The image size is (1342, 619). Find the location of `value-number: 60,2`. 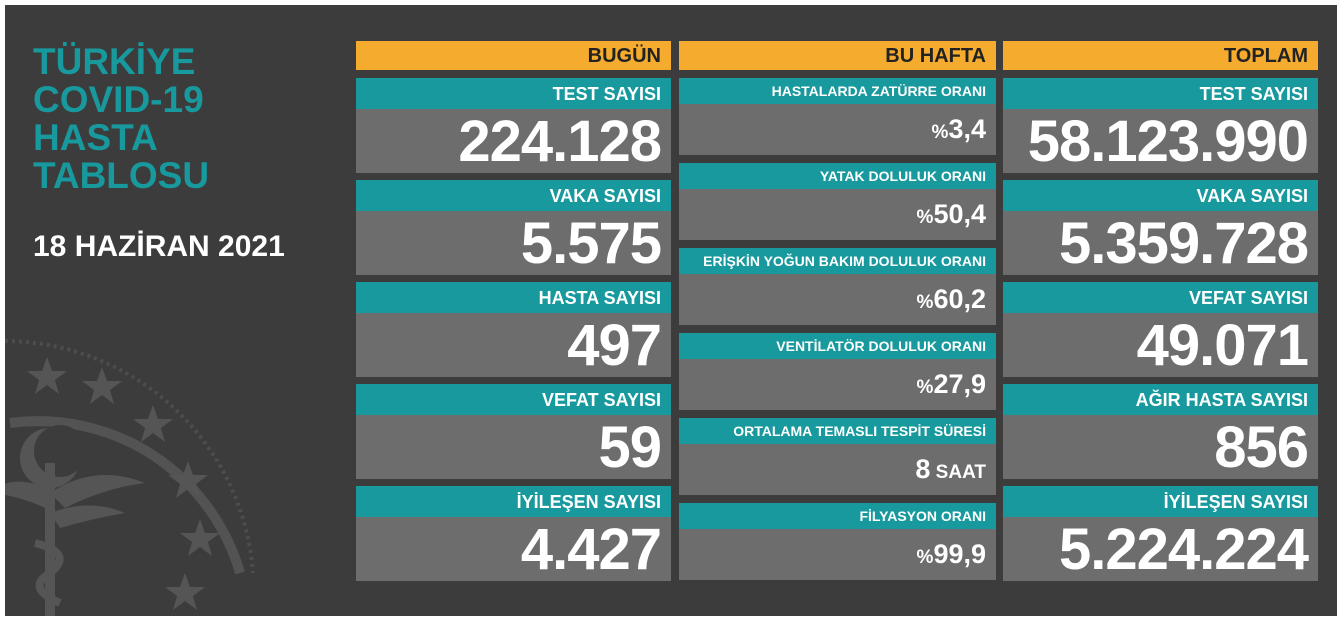

value-number: 60,2 is located at coordinates (959, 299).